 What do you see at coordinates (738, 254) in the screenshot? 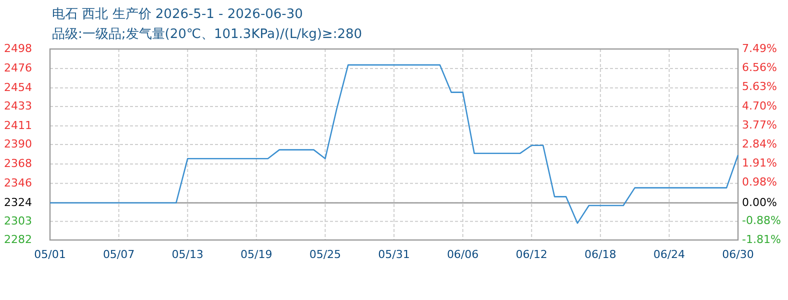
I see `x-tick-label: 06/30` at bounding box center [738, 254].